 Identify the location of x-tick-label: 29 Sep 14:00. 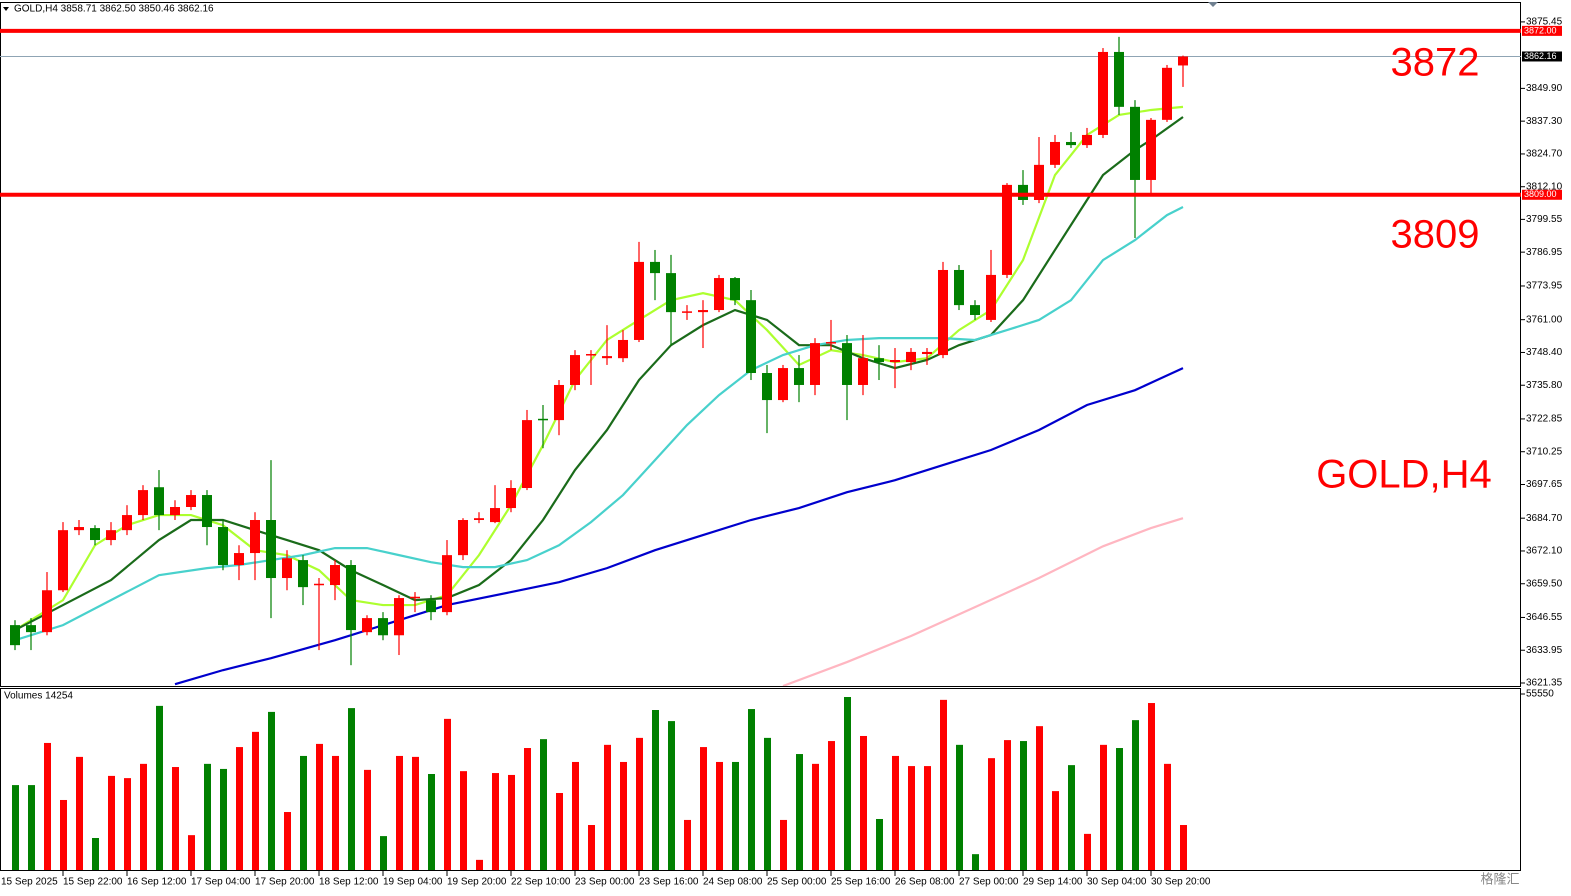
(1053, 882).